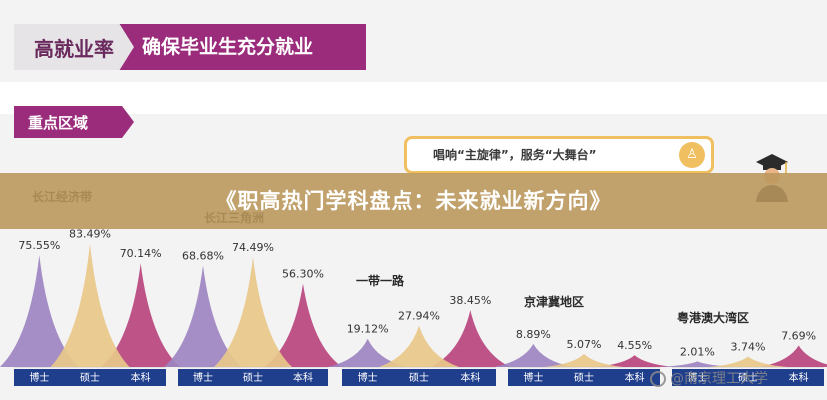 The image size is (827, 400). Describe the element at coordinates (799, 377) in the screenshot. I see `category-label-4-2: 本科` at that location.